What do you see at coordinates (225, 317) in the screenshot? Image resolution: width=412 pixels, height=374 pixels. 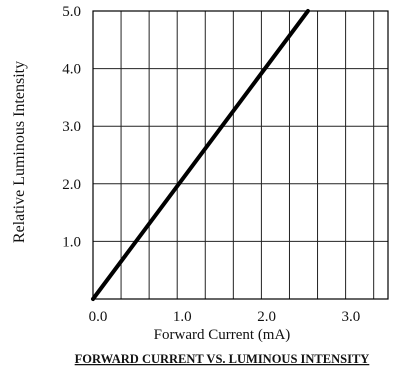 I see `x-tick-labels: 0.0 1.0 2.0 3.0` at bounding box center [225, 317].